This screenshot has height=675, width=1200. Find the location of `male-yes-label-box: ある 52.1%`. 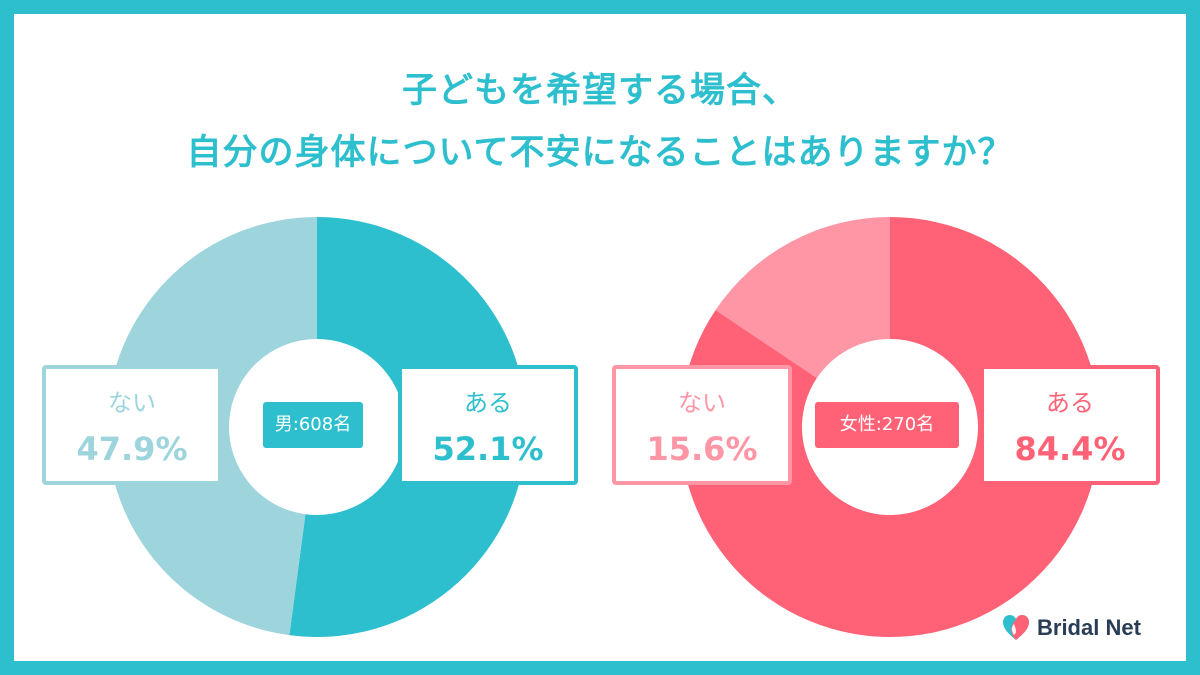

male-yes-label-box: ある 52.1% is located at coordinates (488, 425).